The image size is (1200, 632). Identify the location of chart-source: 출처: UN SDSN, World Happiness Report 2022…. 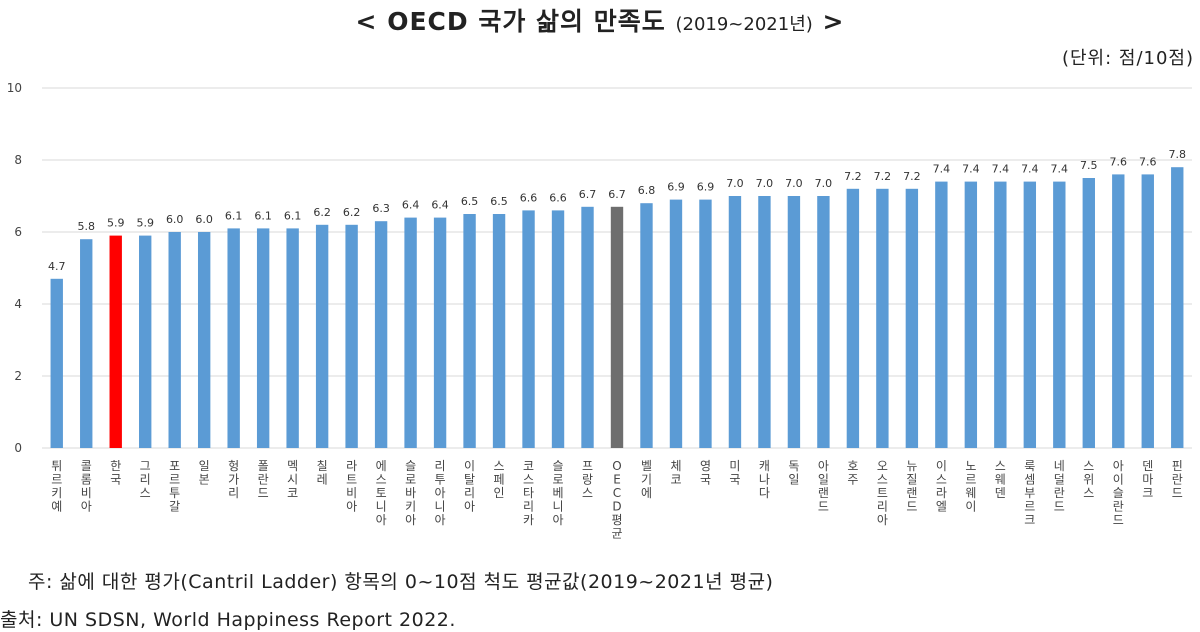
(228, 620).